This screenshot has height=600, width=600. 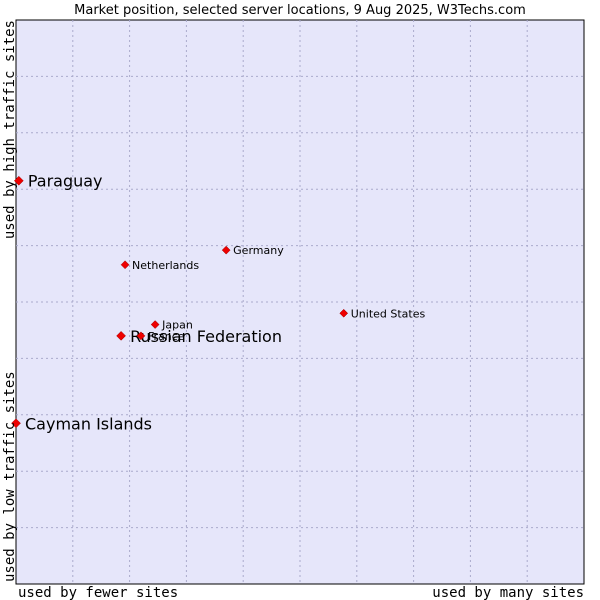 What do you see at coordinates (16, 423) in the screenshot?
I see `point-cayman-islands` at bounding box center [16, 423].